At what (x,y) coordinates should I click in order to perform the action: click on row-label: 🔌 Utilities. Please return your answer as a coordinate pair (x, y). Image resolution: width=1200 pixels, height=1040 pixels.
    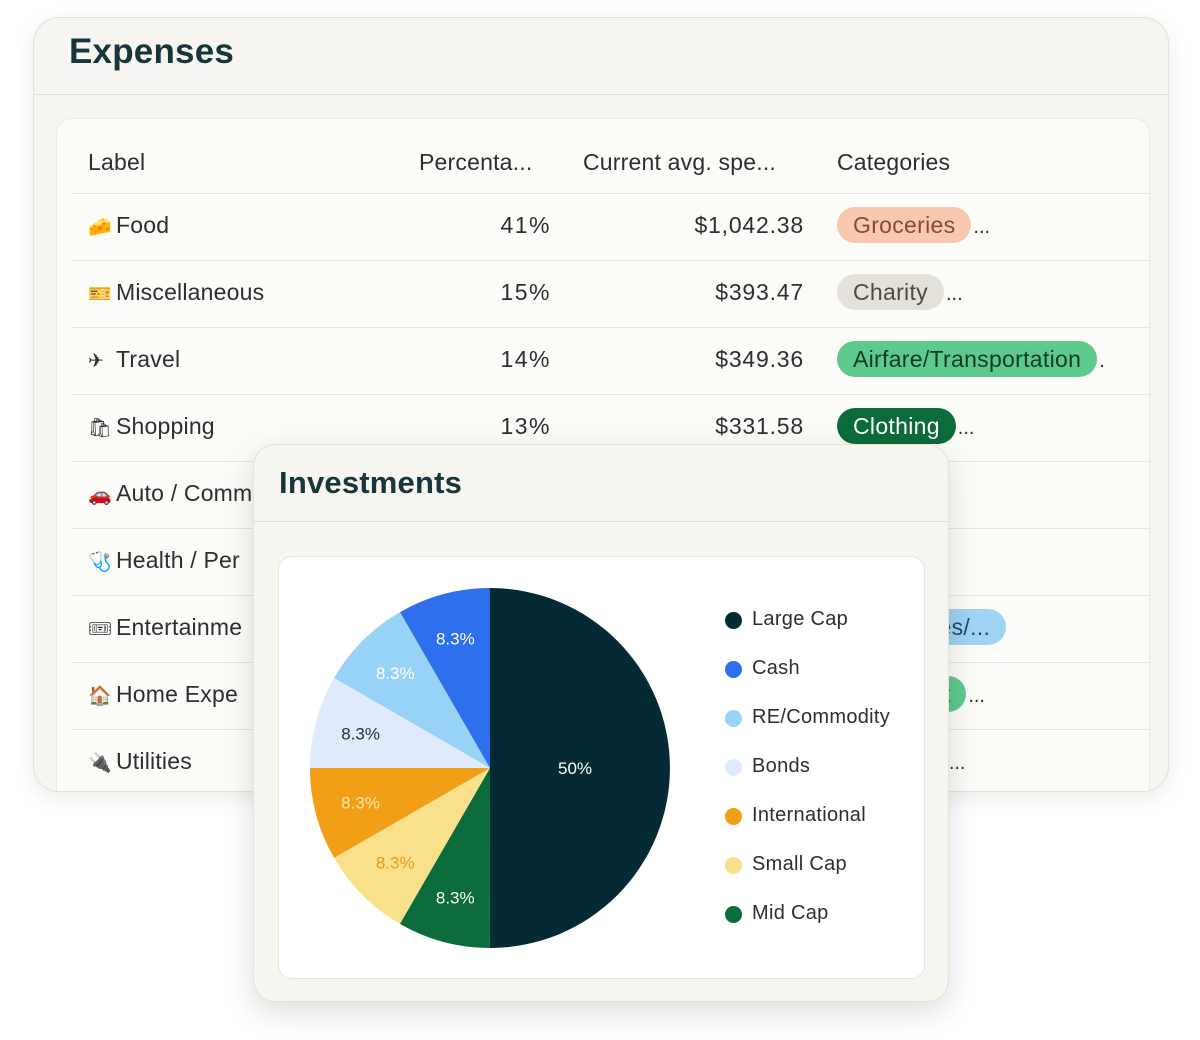
    Looking at the image, I should click on (140, 761).